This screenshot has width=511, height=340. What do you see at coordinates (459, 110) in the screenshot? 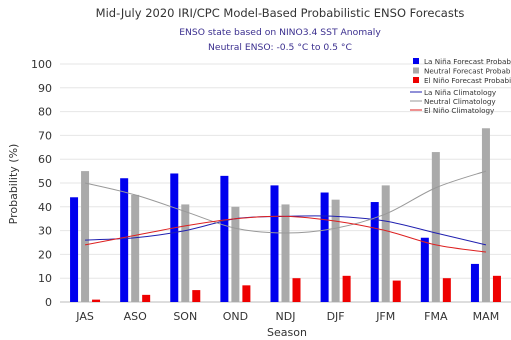
I see `legend-label: El Niño Climatology` at bounding box center [459, 110].